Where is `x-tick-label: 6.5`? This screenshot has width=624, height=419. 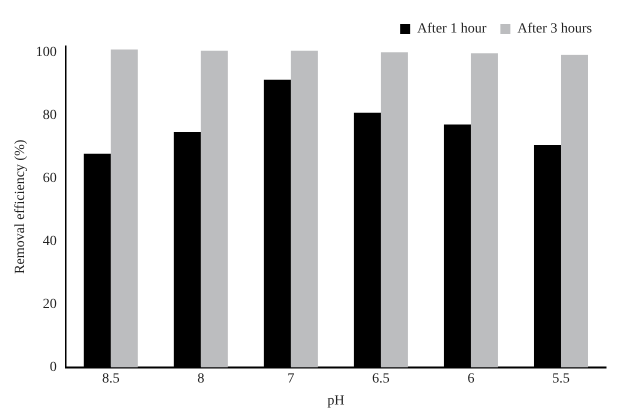 x-tick-label: 6.5 is located at coordinates (381, 378).